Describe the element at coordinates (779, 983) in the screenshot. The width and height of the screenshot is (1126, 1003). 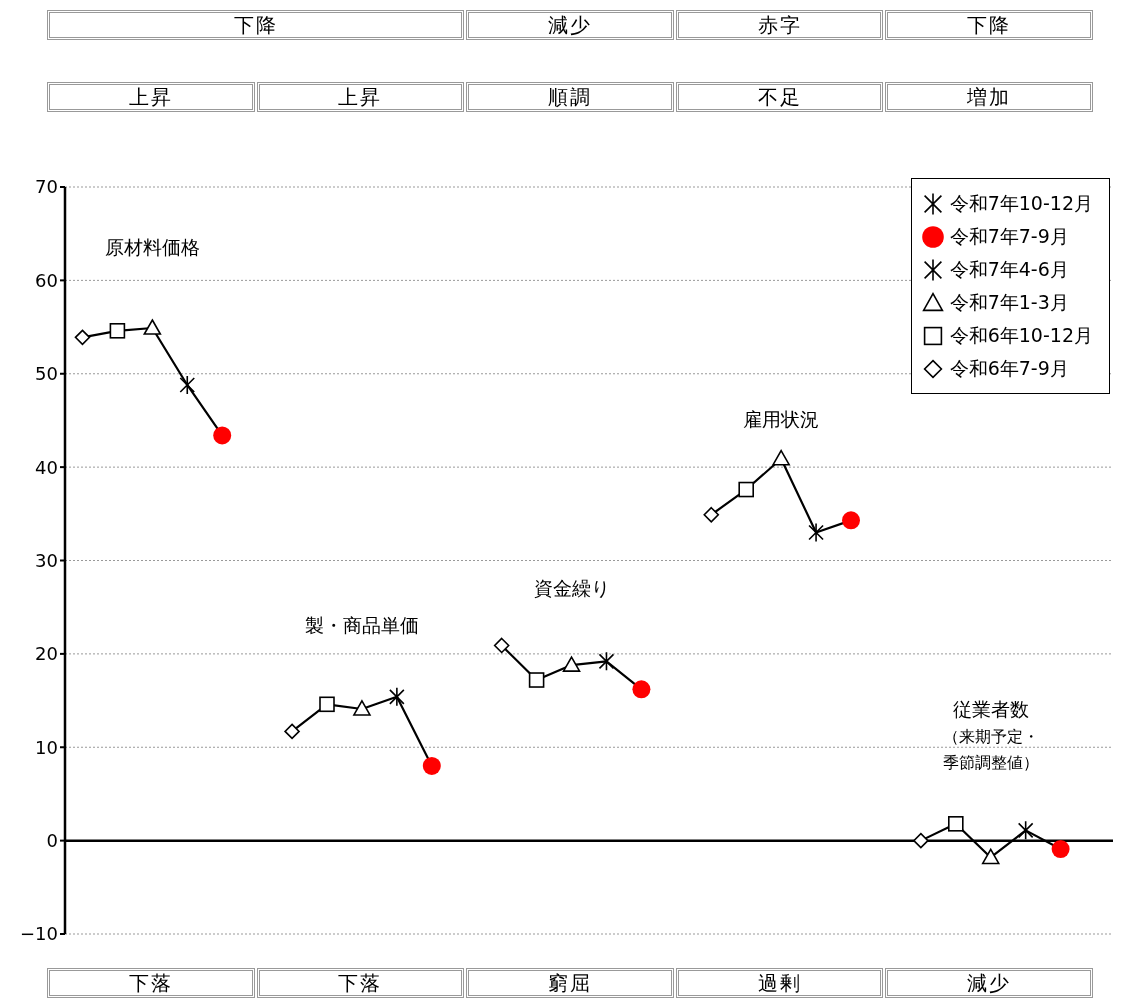
I see `text: 過剰` at that location.